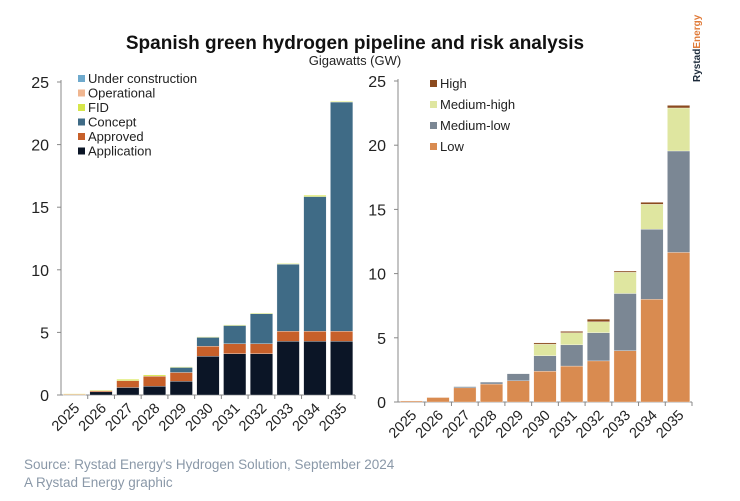 This screenshot has width=740, height=501. I want to click on legend-label: High, so click(453, 83).